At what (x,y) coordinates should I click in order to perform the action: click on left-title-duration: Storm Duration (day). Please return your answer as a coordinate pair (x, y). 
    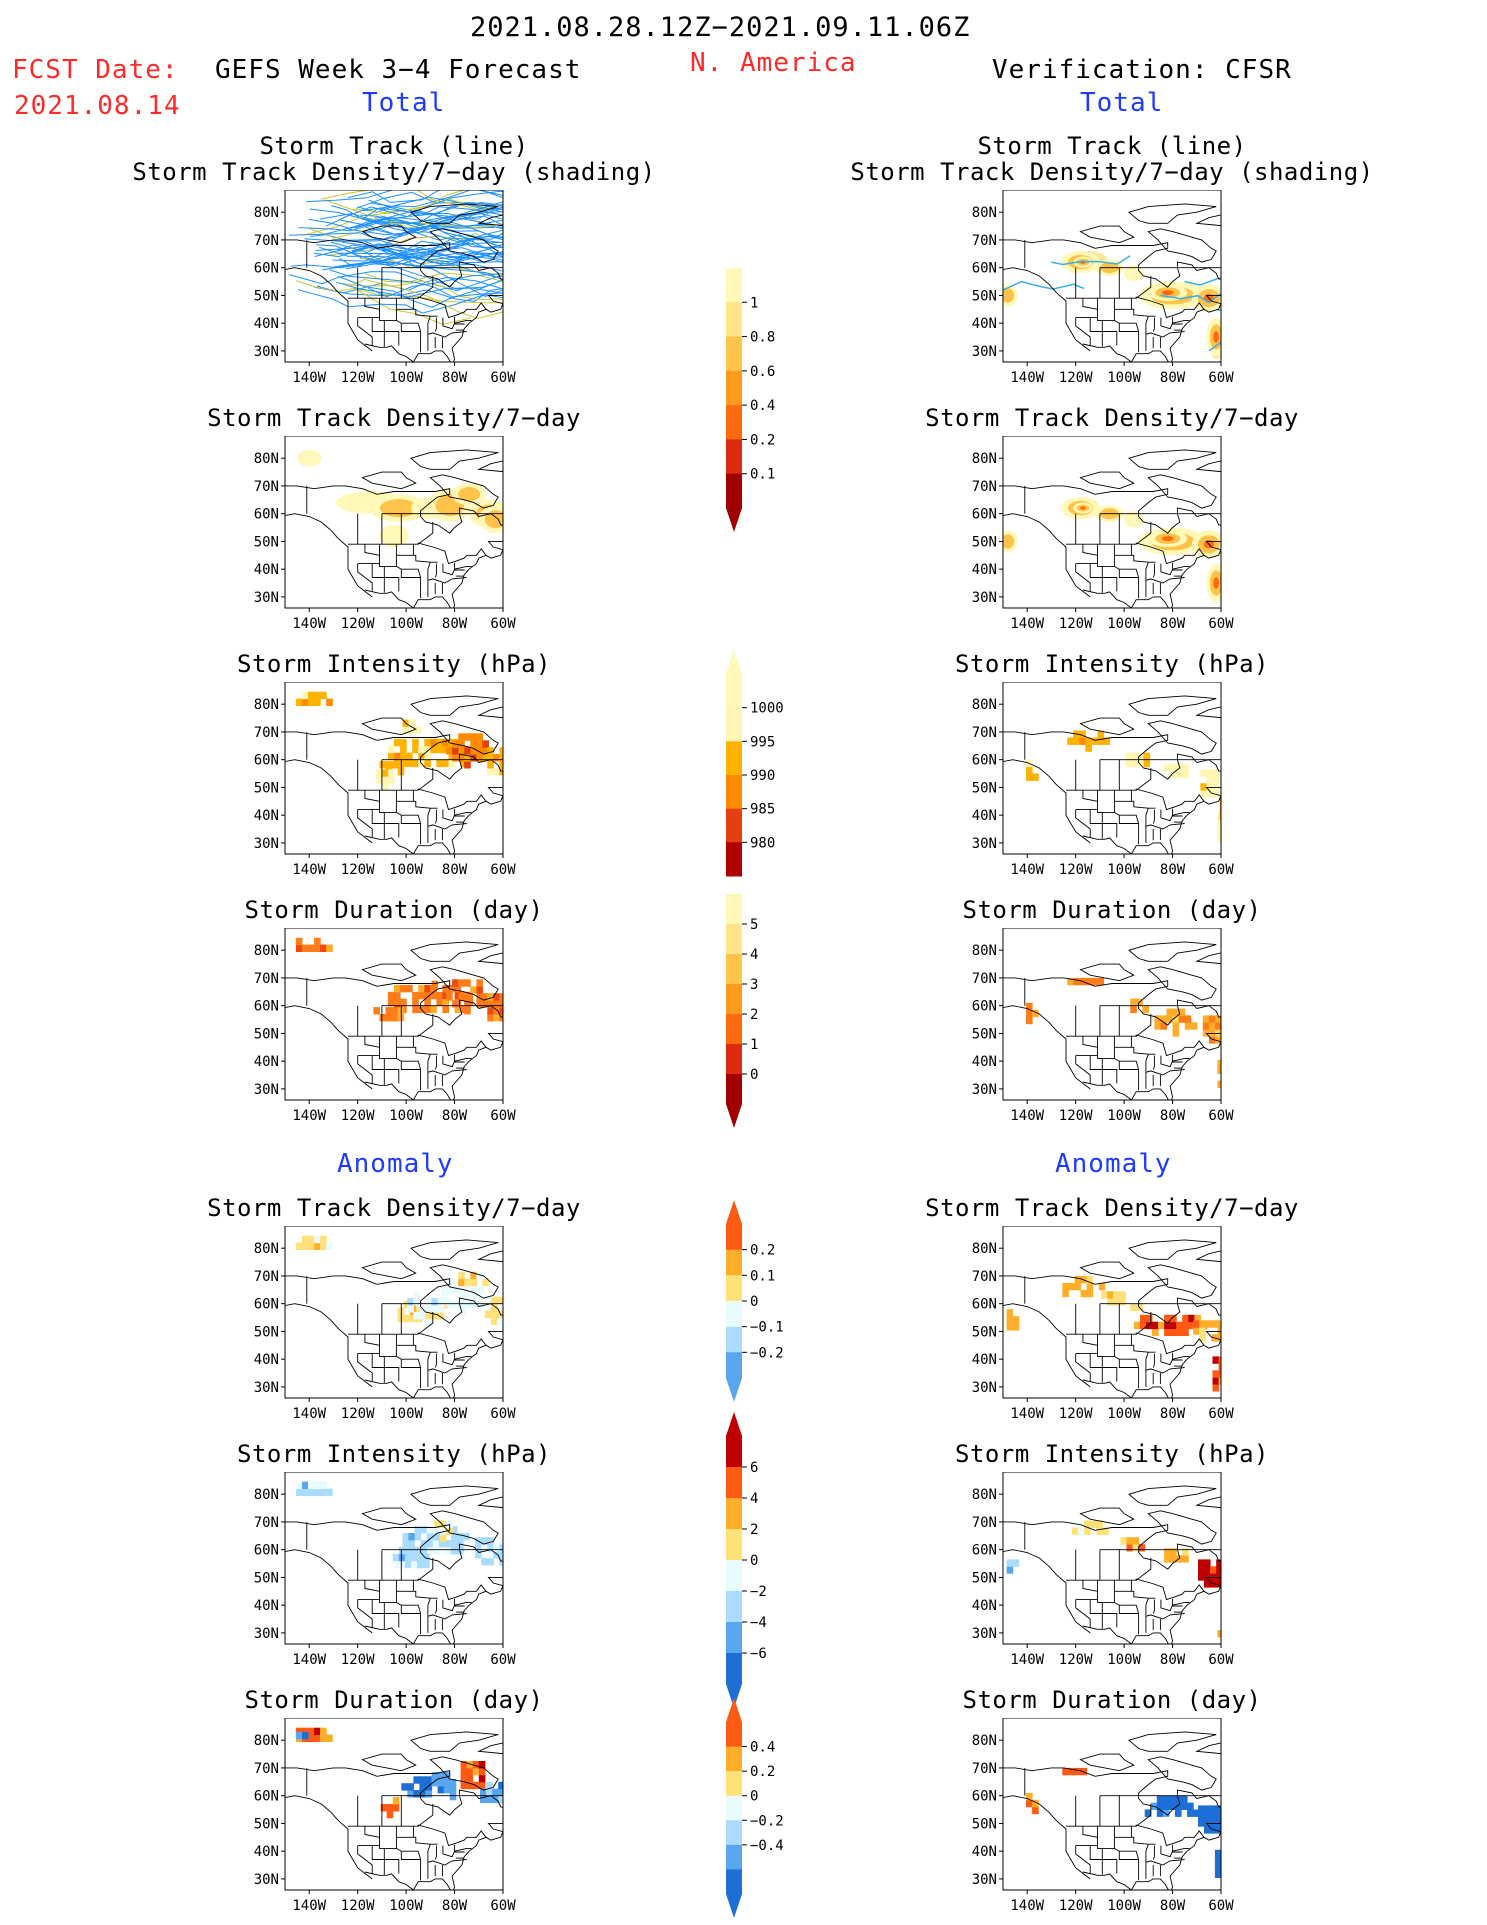
    Looking at the image, I should click on (394, 910).